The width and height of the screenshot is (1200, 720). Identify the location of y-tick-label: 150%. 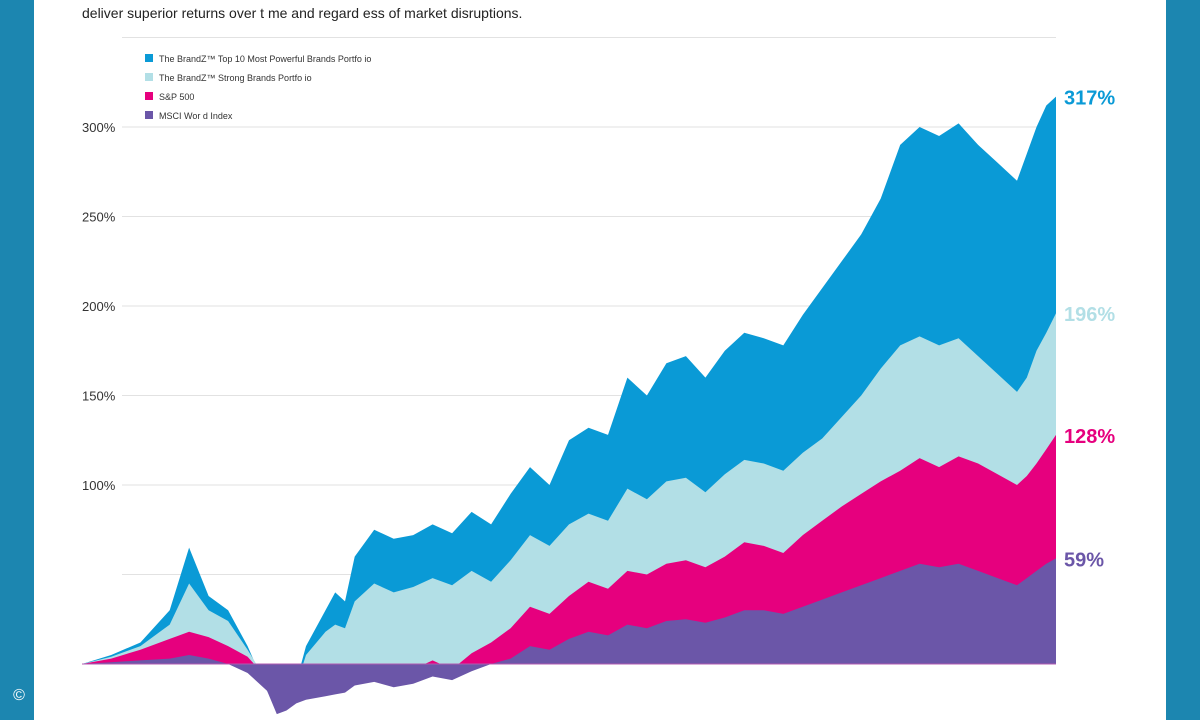
(99, 396).